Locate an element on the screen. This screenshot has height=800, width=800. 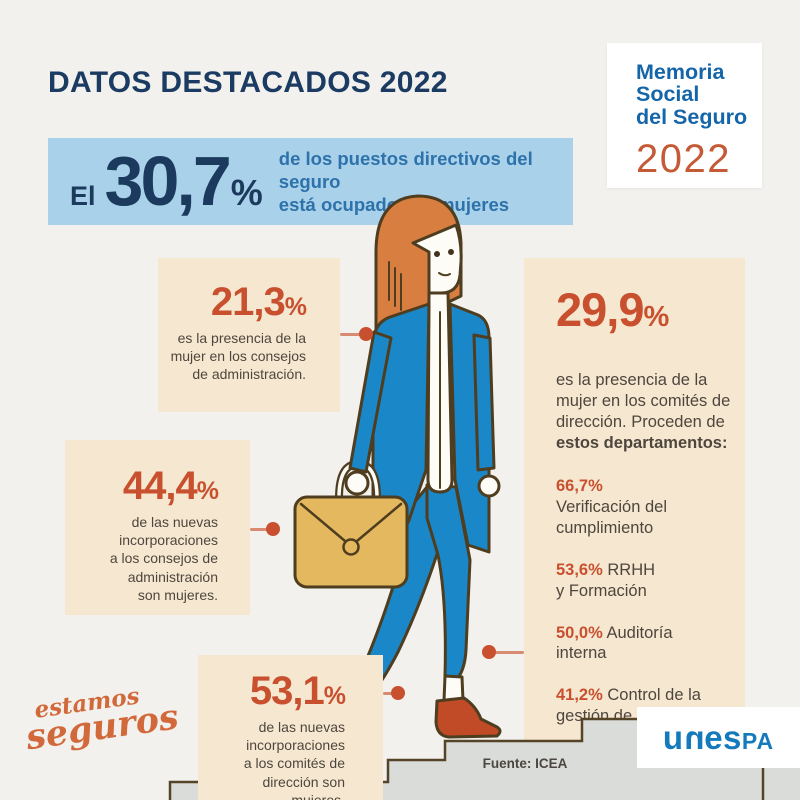
briefcase-body is located at coordinates (351, 542).